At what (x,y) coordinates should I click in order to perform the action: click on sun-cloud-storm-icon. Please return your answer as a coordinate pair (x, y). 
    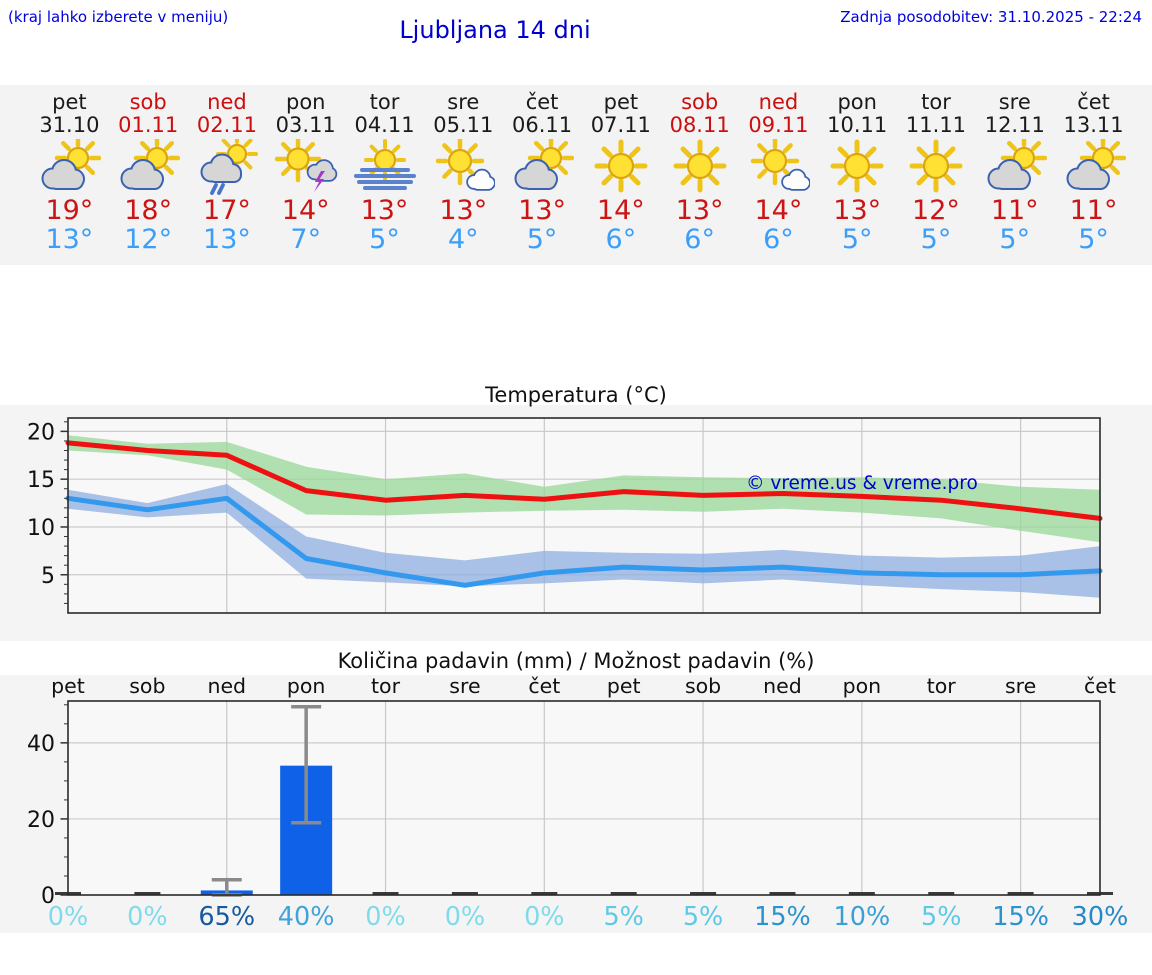
    Looking at the image, I should click on (306, 165).